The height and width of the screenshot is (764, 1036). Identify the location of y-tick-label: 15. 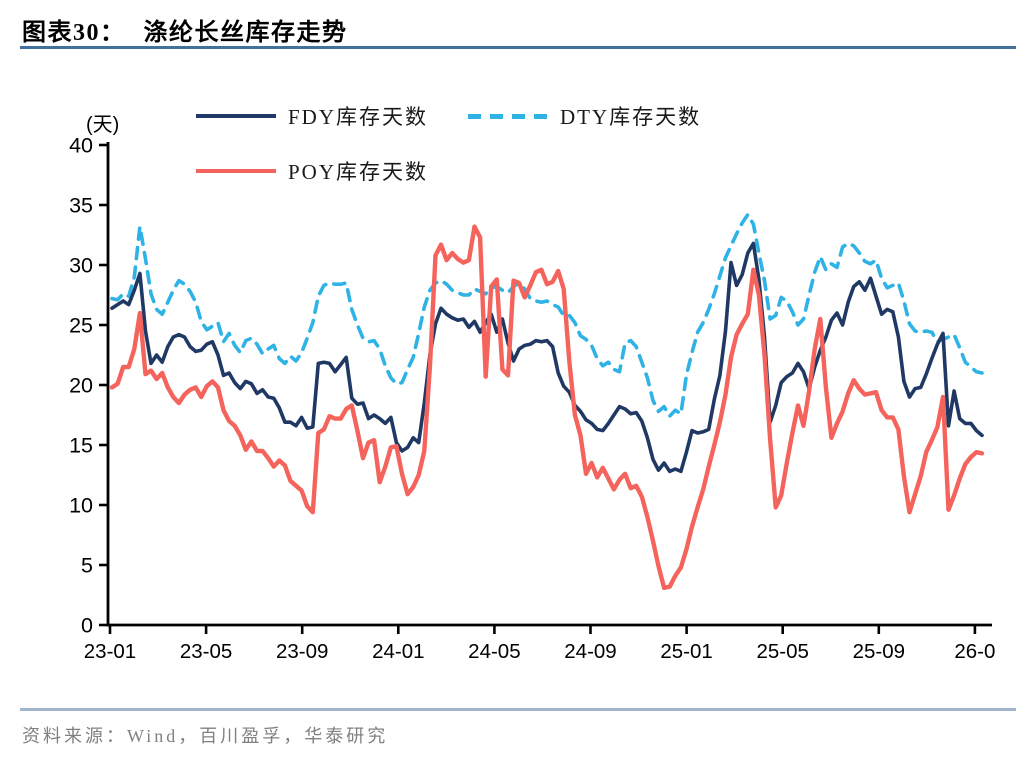
(81, 446).